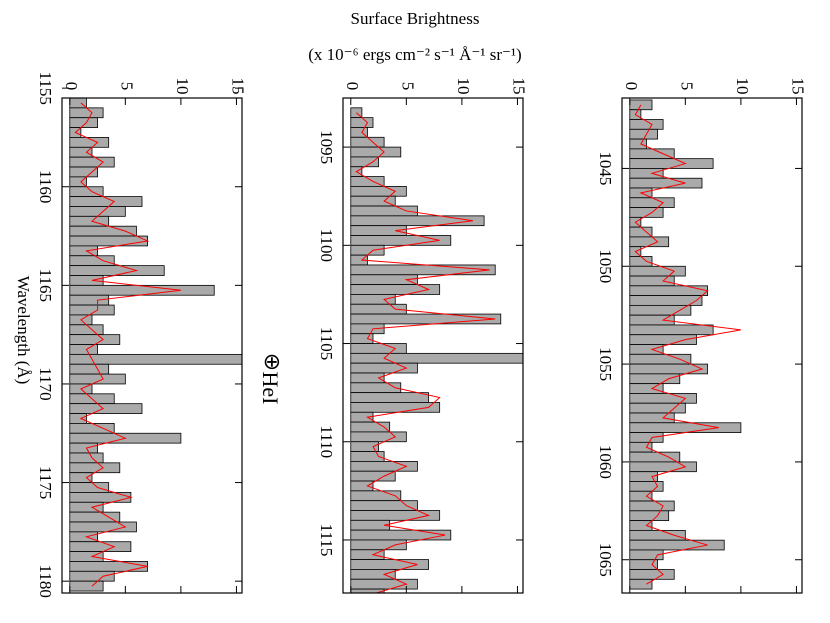 Image resolution: width=830 pixels, height=623 pixels. What do you see at coordinates (326, 343) in the screenshot?
I see `x-tick-label: 1105` at bounding box center [326, 343].